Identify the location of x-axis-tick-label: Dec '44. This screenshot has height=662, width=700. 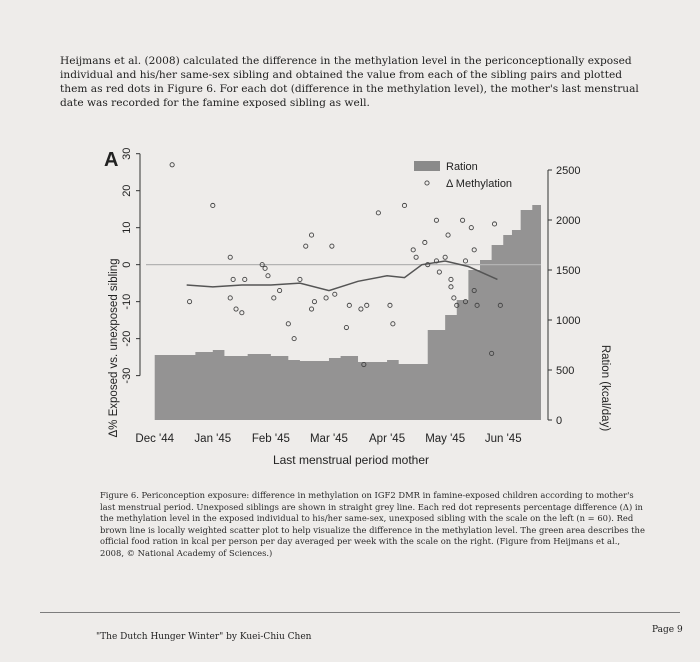
(154, 439).